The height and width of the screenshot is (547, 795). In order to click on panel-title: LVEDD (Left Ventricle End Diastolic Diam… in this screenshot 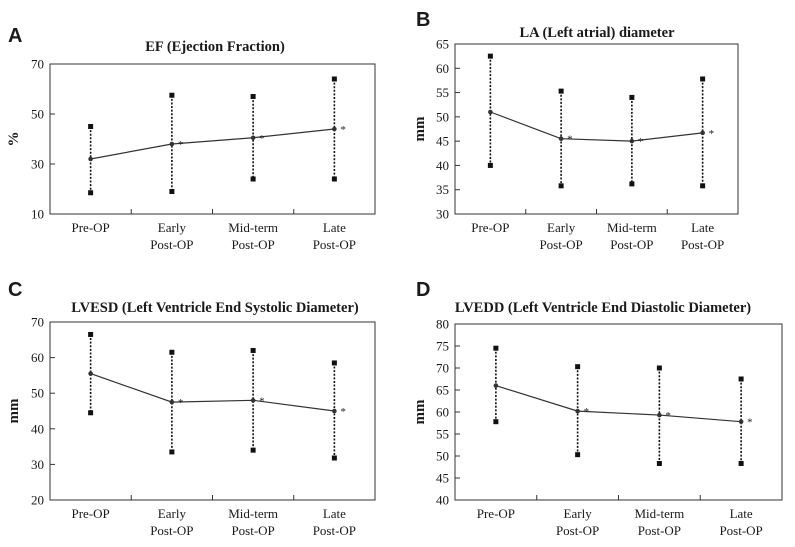, I will do `click(603, 308)`.